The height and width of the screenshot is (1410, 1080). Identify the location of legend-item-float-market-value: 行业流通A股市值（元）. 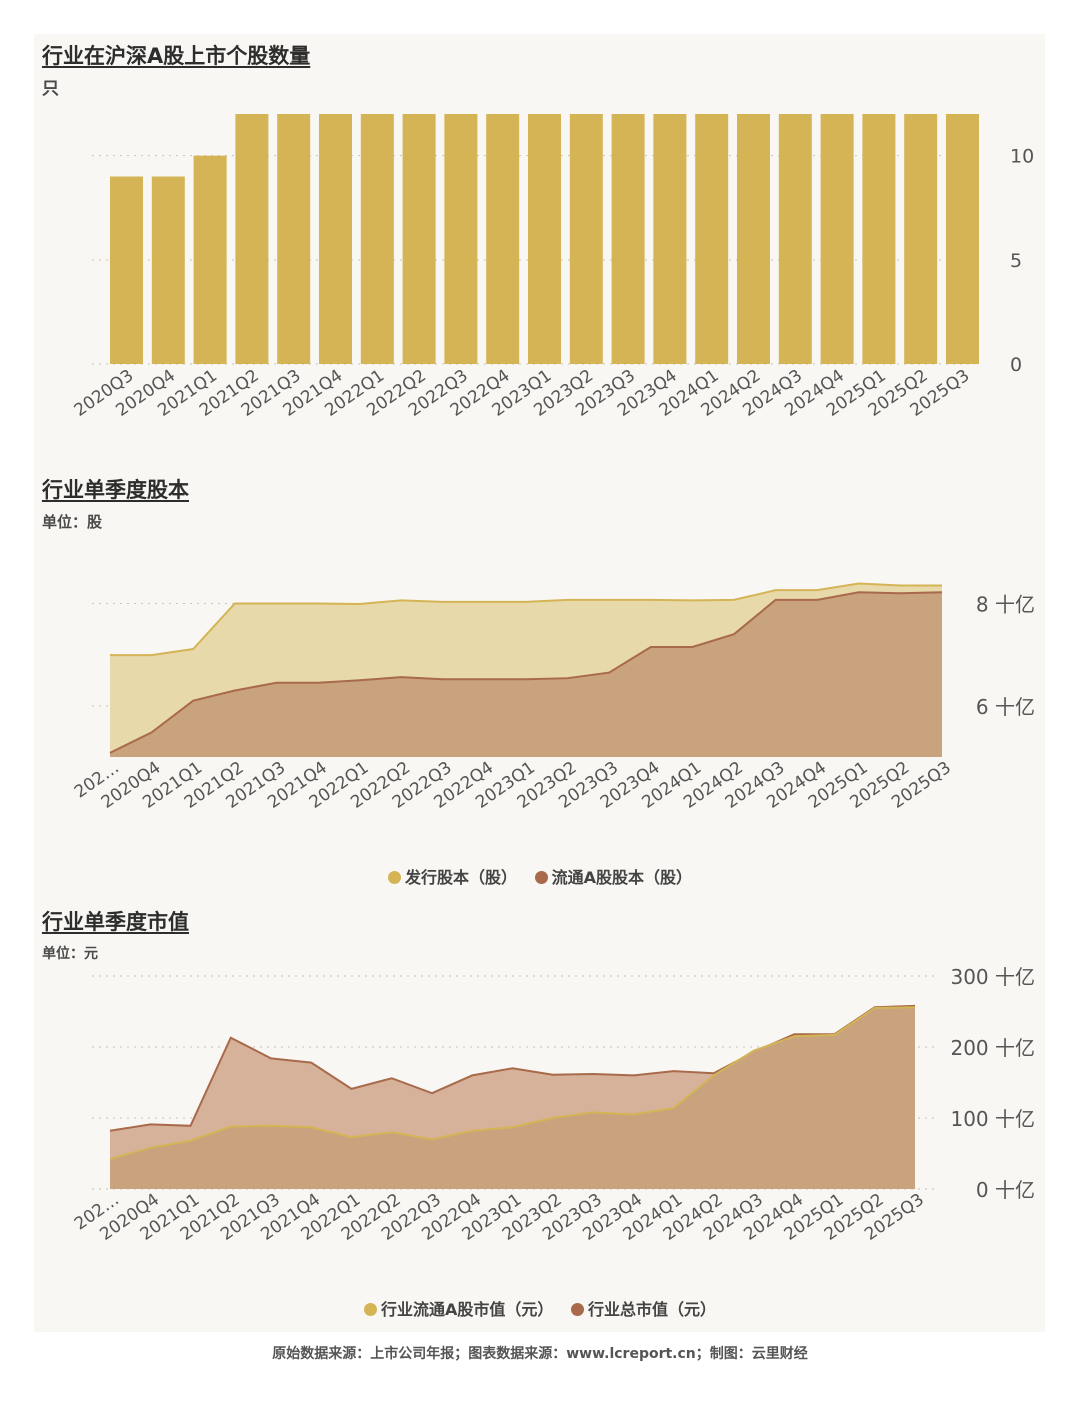
(458, 1308).